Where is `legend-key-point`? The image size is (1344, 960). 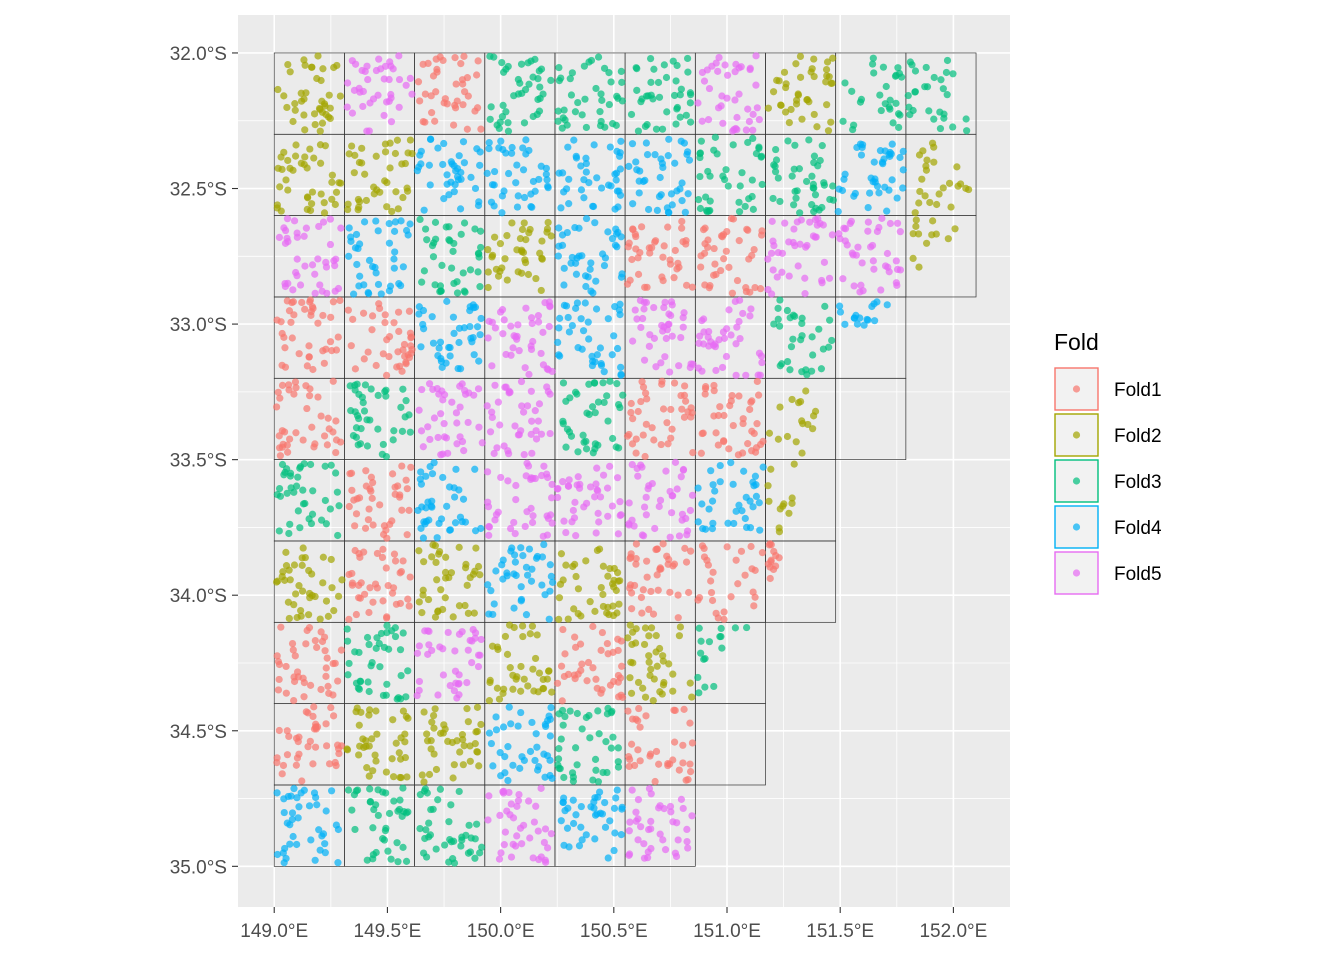 legend-key-point is located at coordinates (1076, 481).